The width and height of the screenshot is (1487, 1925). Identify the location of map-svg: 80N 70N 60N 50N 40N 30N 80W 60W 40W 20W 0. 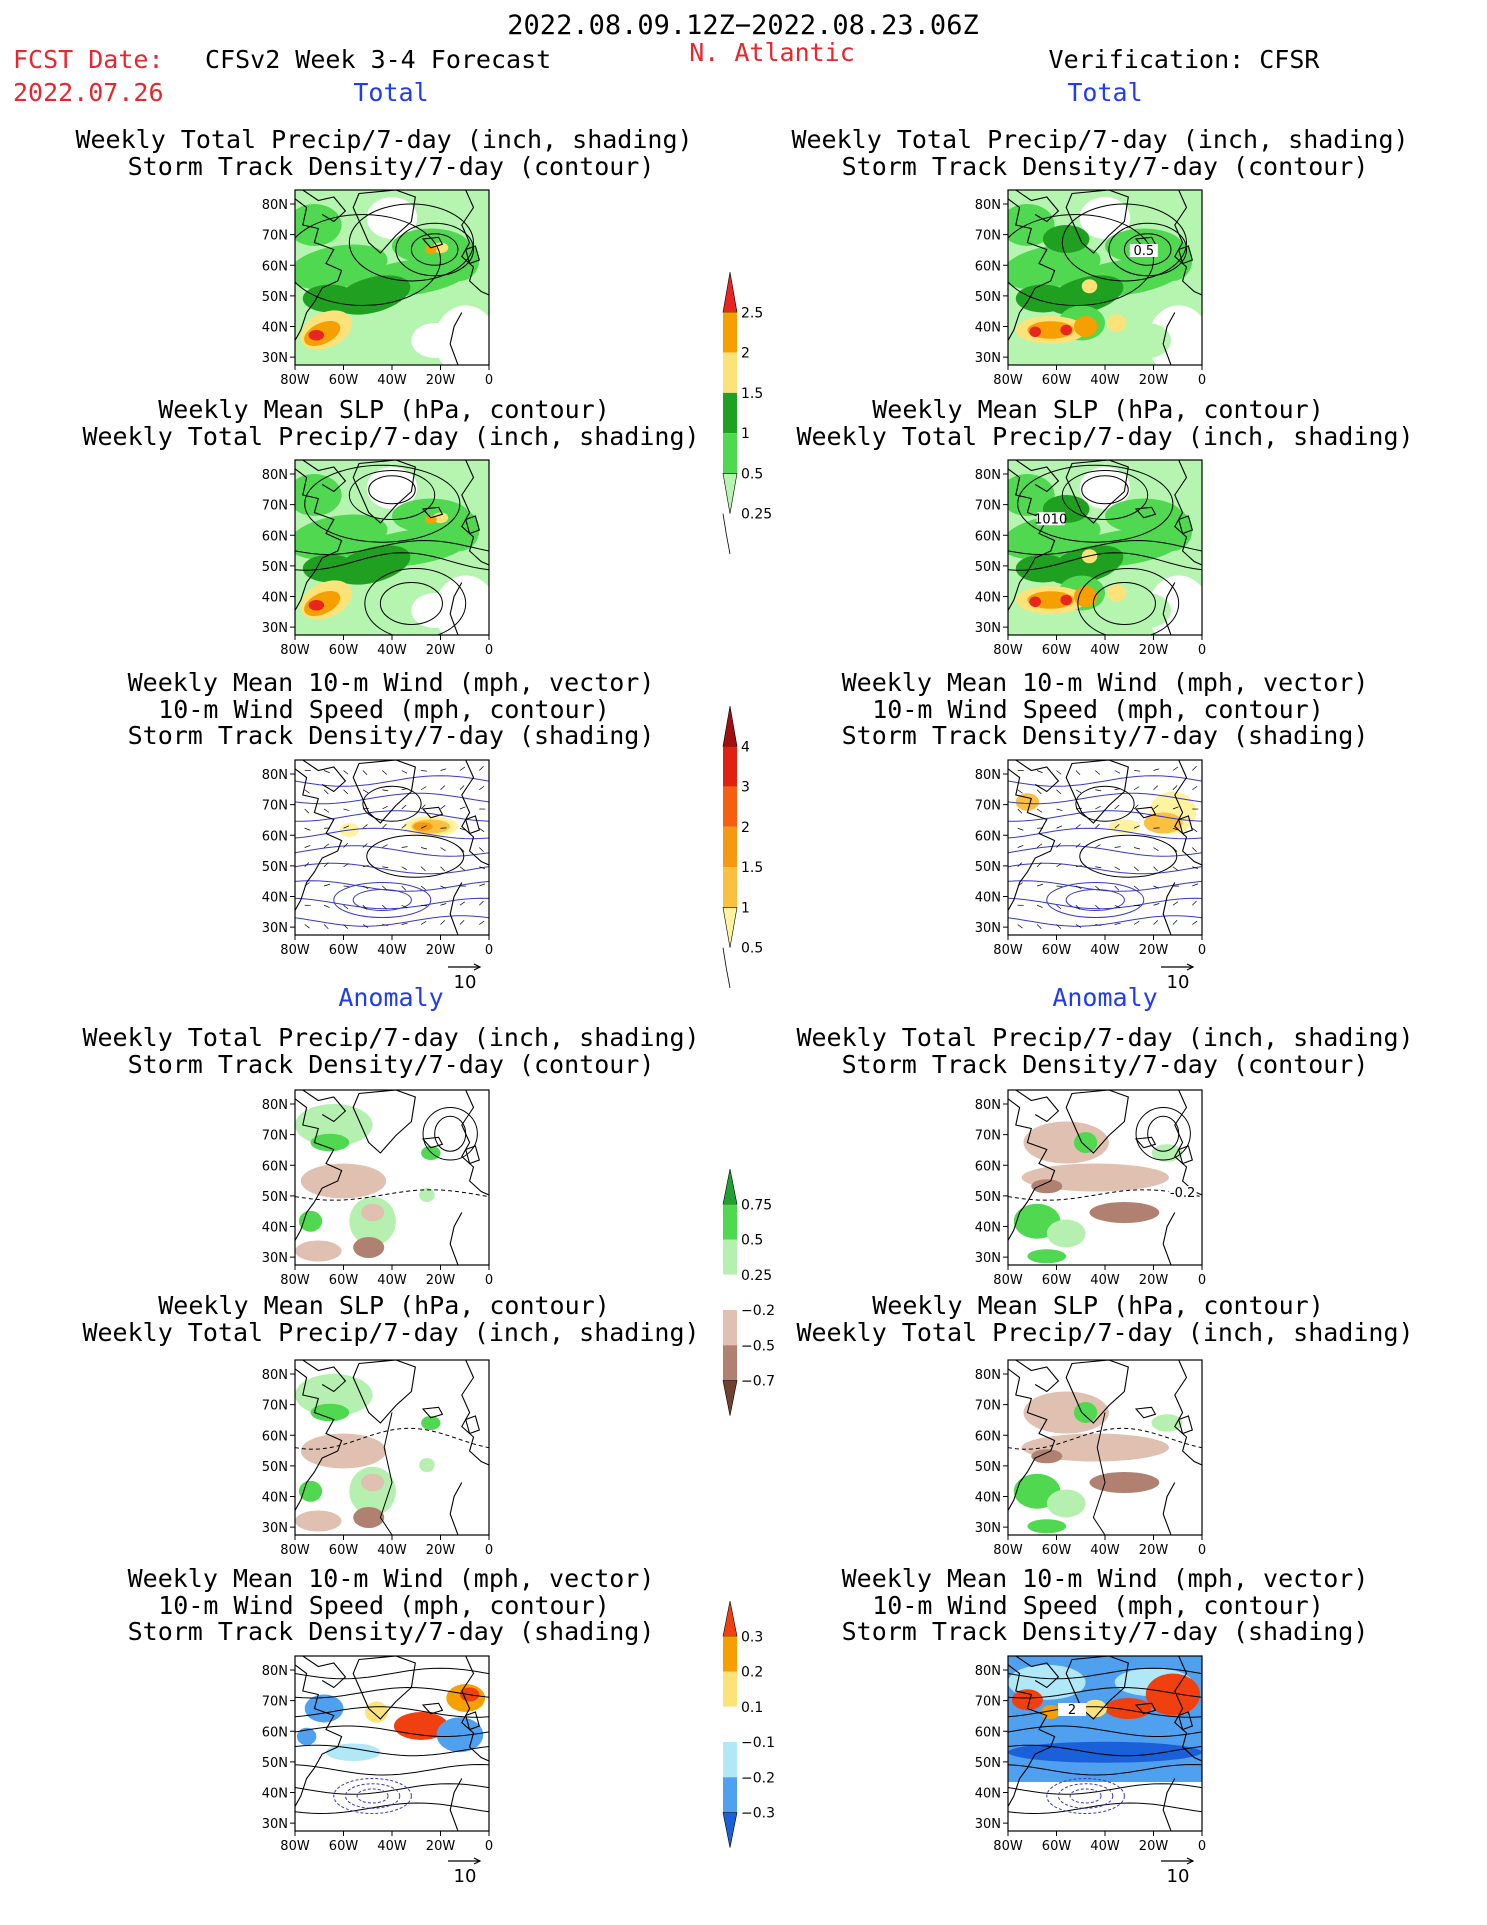
(377, 858).